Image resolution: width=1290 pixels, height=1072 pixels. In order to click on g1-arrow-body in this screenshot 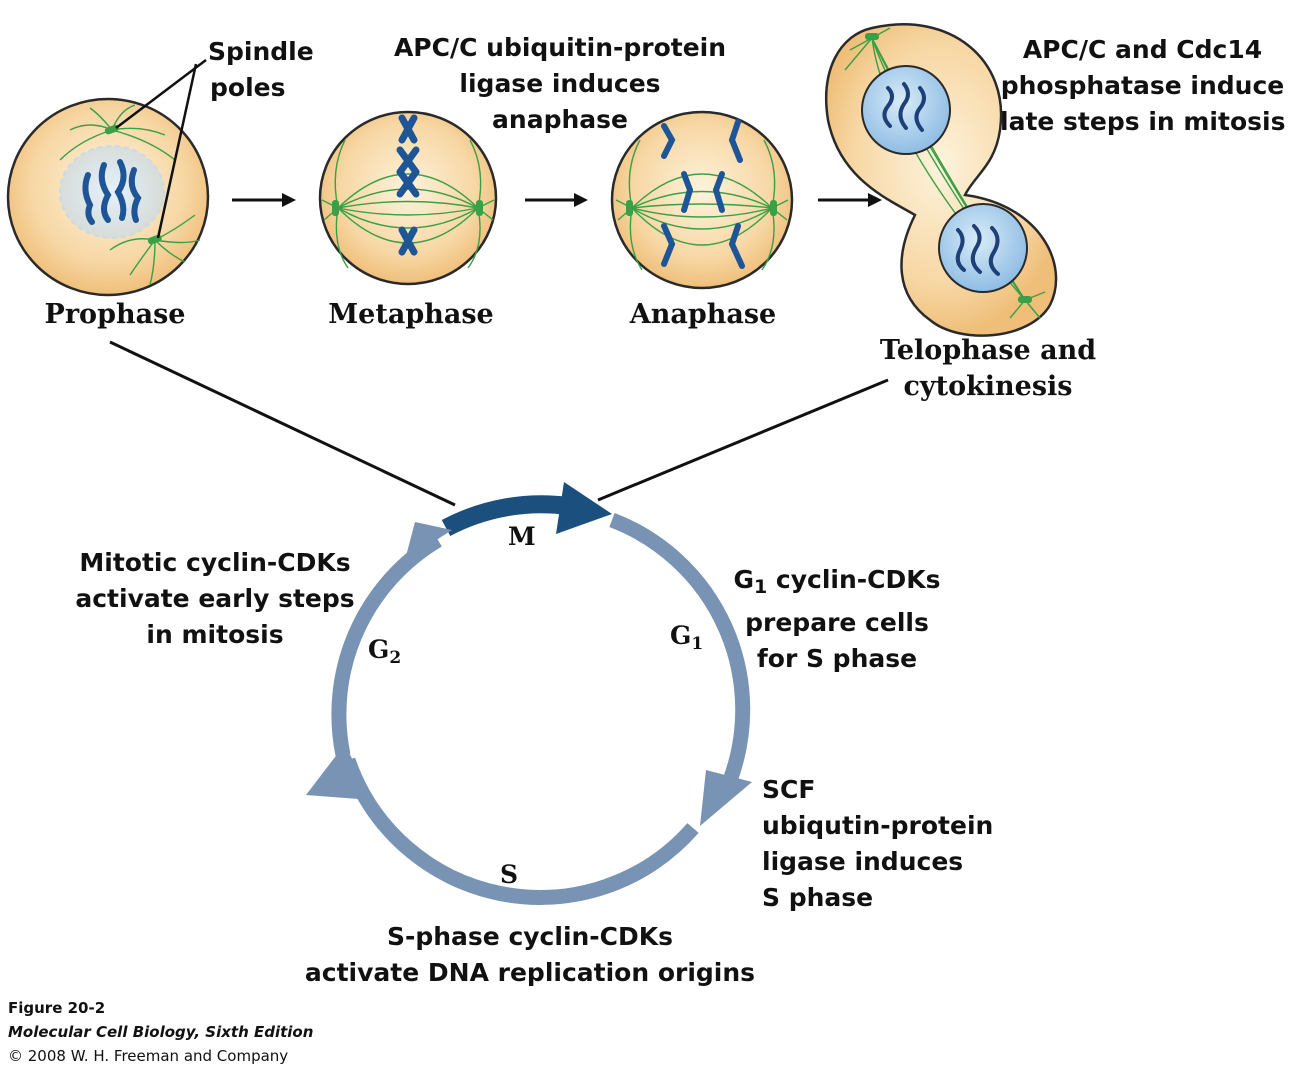, I will do `click(680, 649)`.